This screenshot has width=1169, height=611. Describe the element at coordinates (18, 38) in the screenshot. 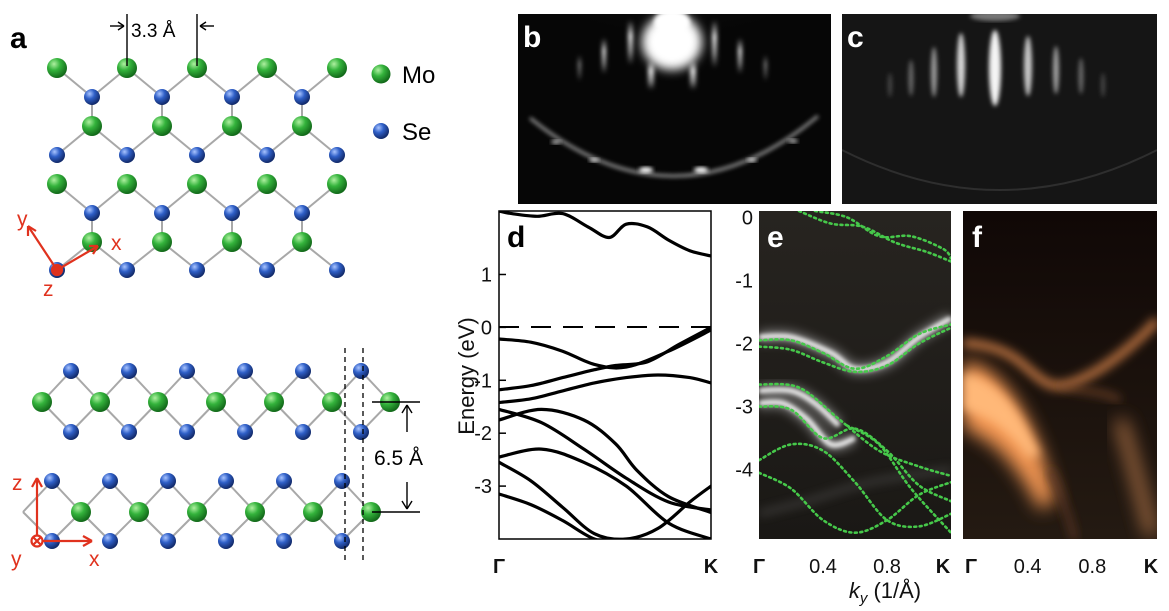

I see `panel-label-a: a` at that location.